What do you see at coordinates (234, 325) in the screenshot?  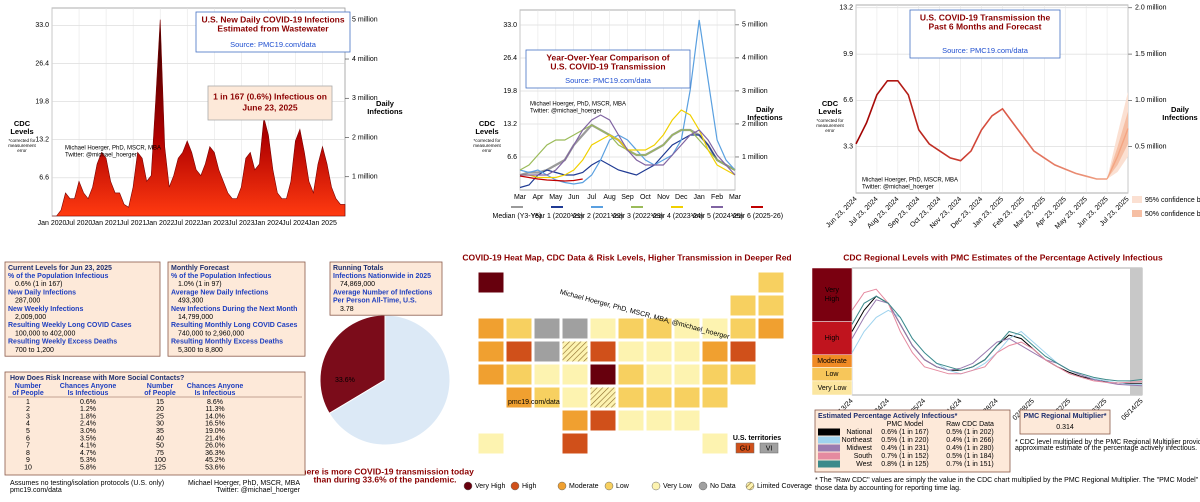 I see `box-label: Resulting Monthly Long COVID Cases` at bounding box center [234, 325].